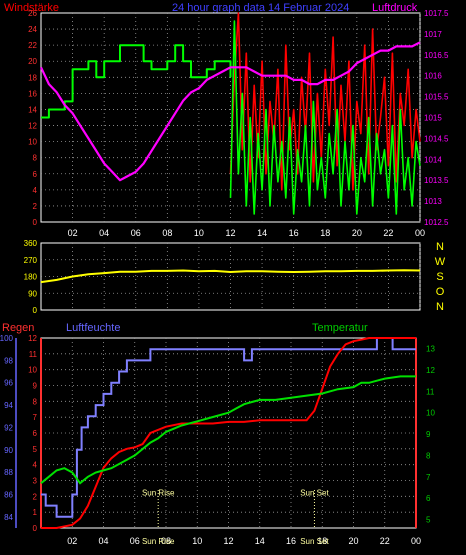  I want to click on y-tick-label: 360, so click(31, 243).